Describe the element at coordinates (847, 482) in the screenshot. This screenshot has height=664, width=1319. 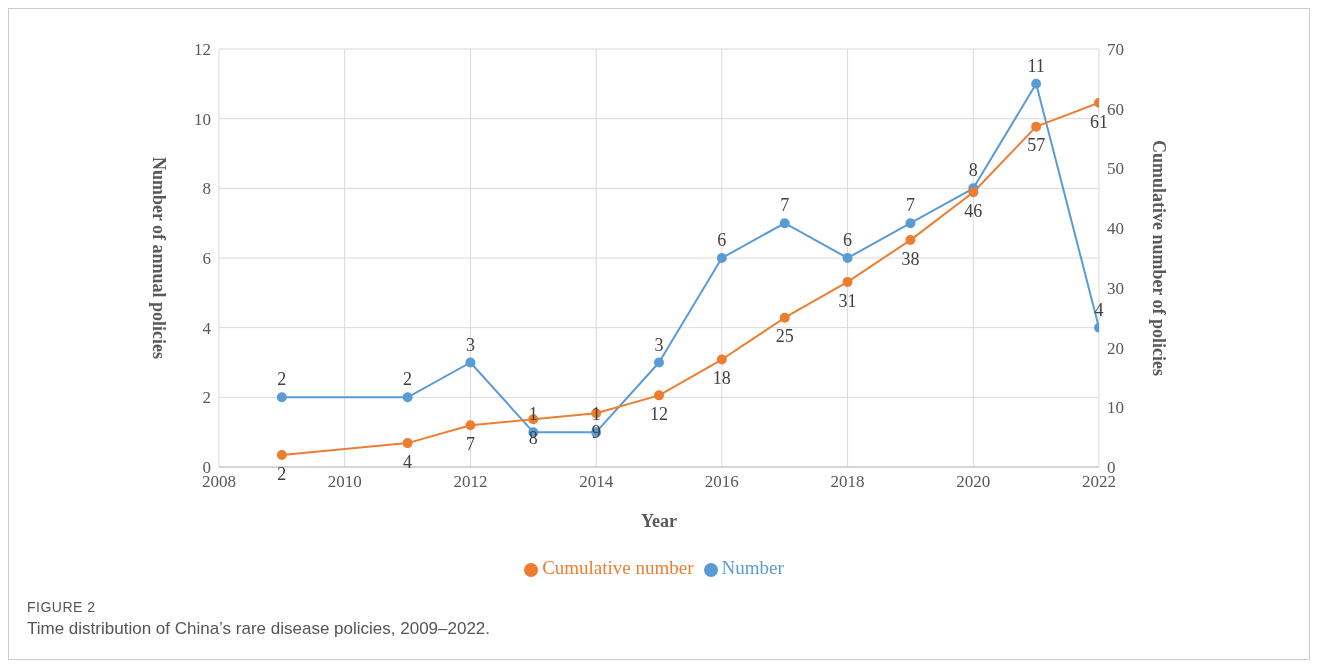
I see `x-tick-label: 2018` at that location.